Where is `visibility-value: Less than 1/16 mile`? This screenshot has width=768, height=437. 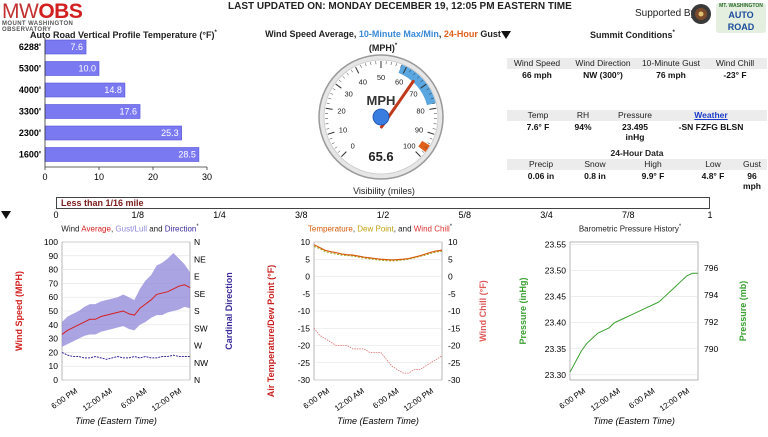 visibility-value: Less than 1/16 mile is located at coordinates (102, 203).